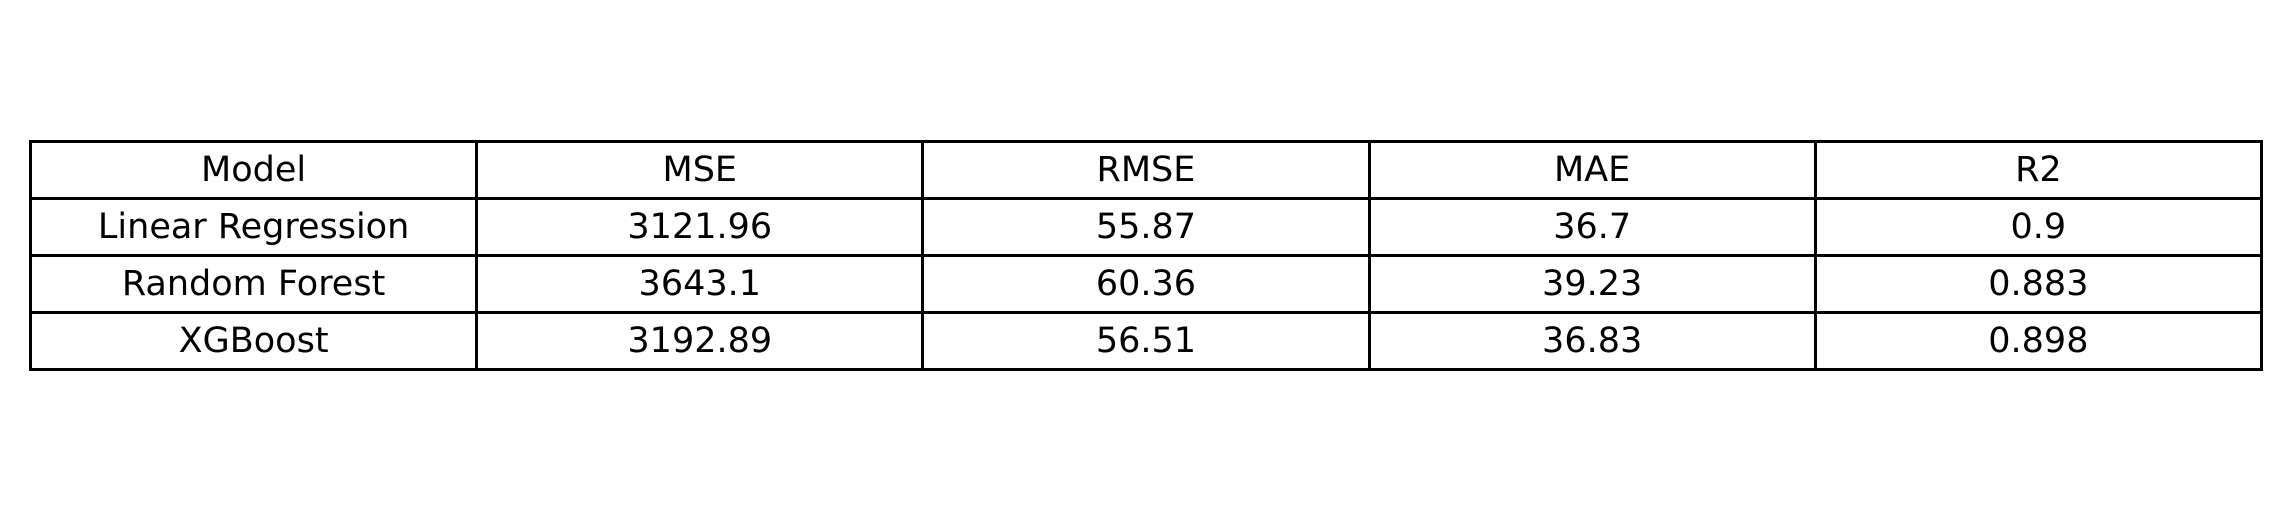 The height and width of the screenshot is (522, 2292). What do you see at coordinates (700, 284) in the screenshot?
I see `cell-mse: 3643.1` at bounding box center [700, 284].